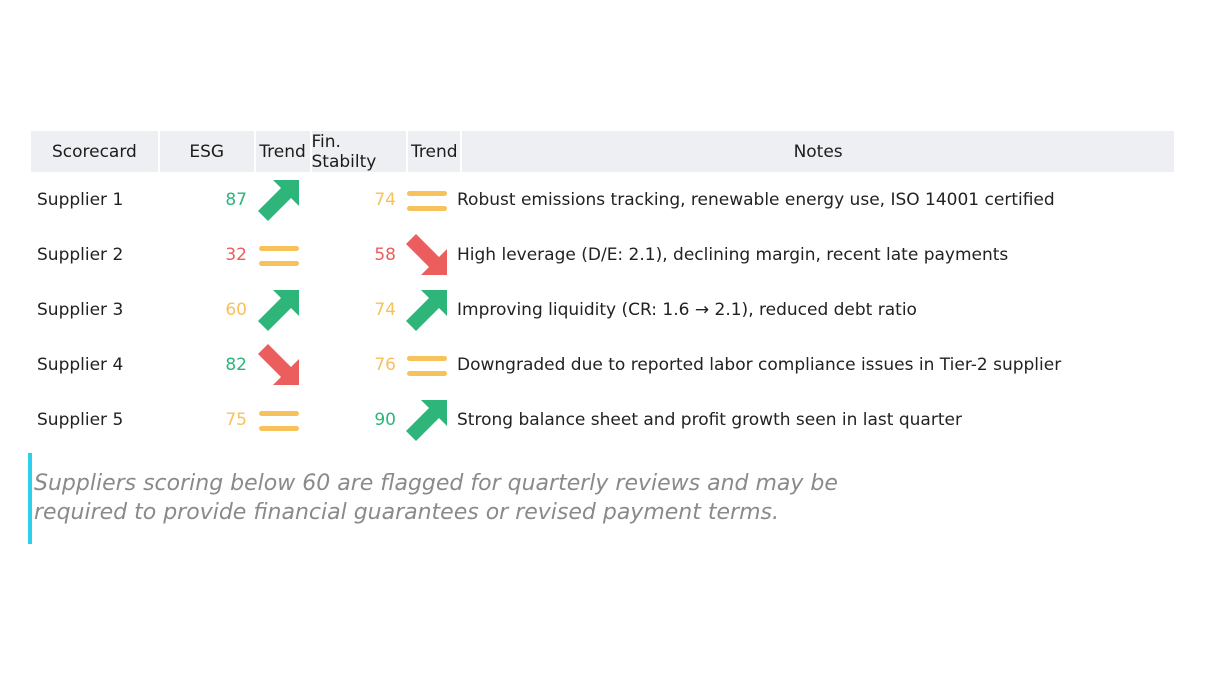  Describe the element at coordinates (236, 364) in the screenshot. I see `esg-score: 82` at that location.